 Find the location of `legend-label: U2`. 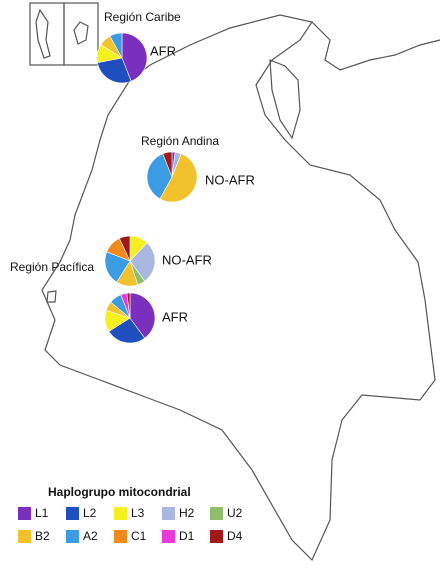

legend-label: U2 is located at coordinates (235, 513).